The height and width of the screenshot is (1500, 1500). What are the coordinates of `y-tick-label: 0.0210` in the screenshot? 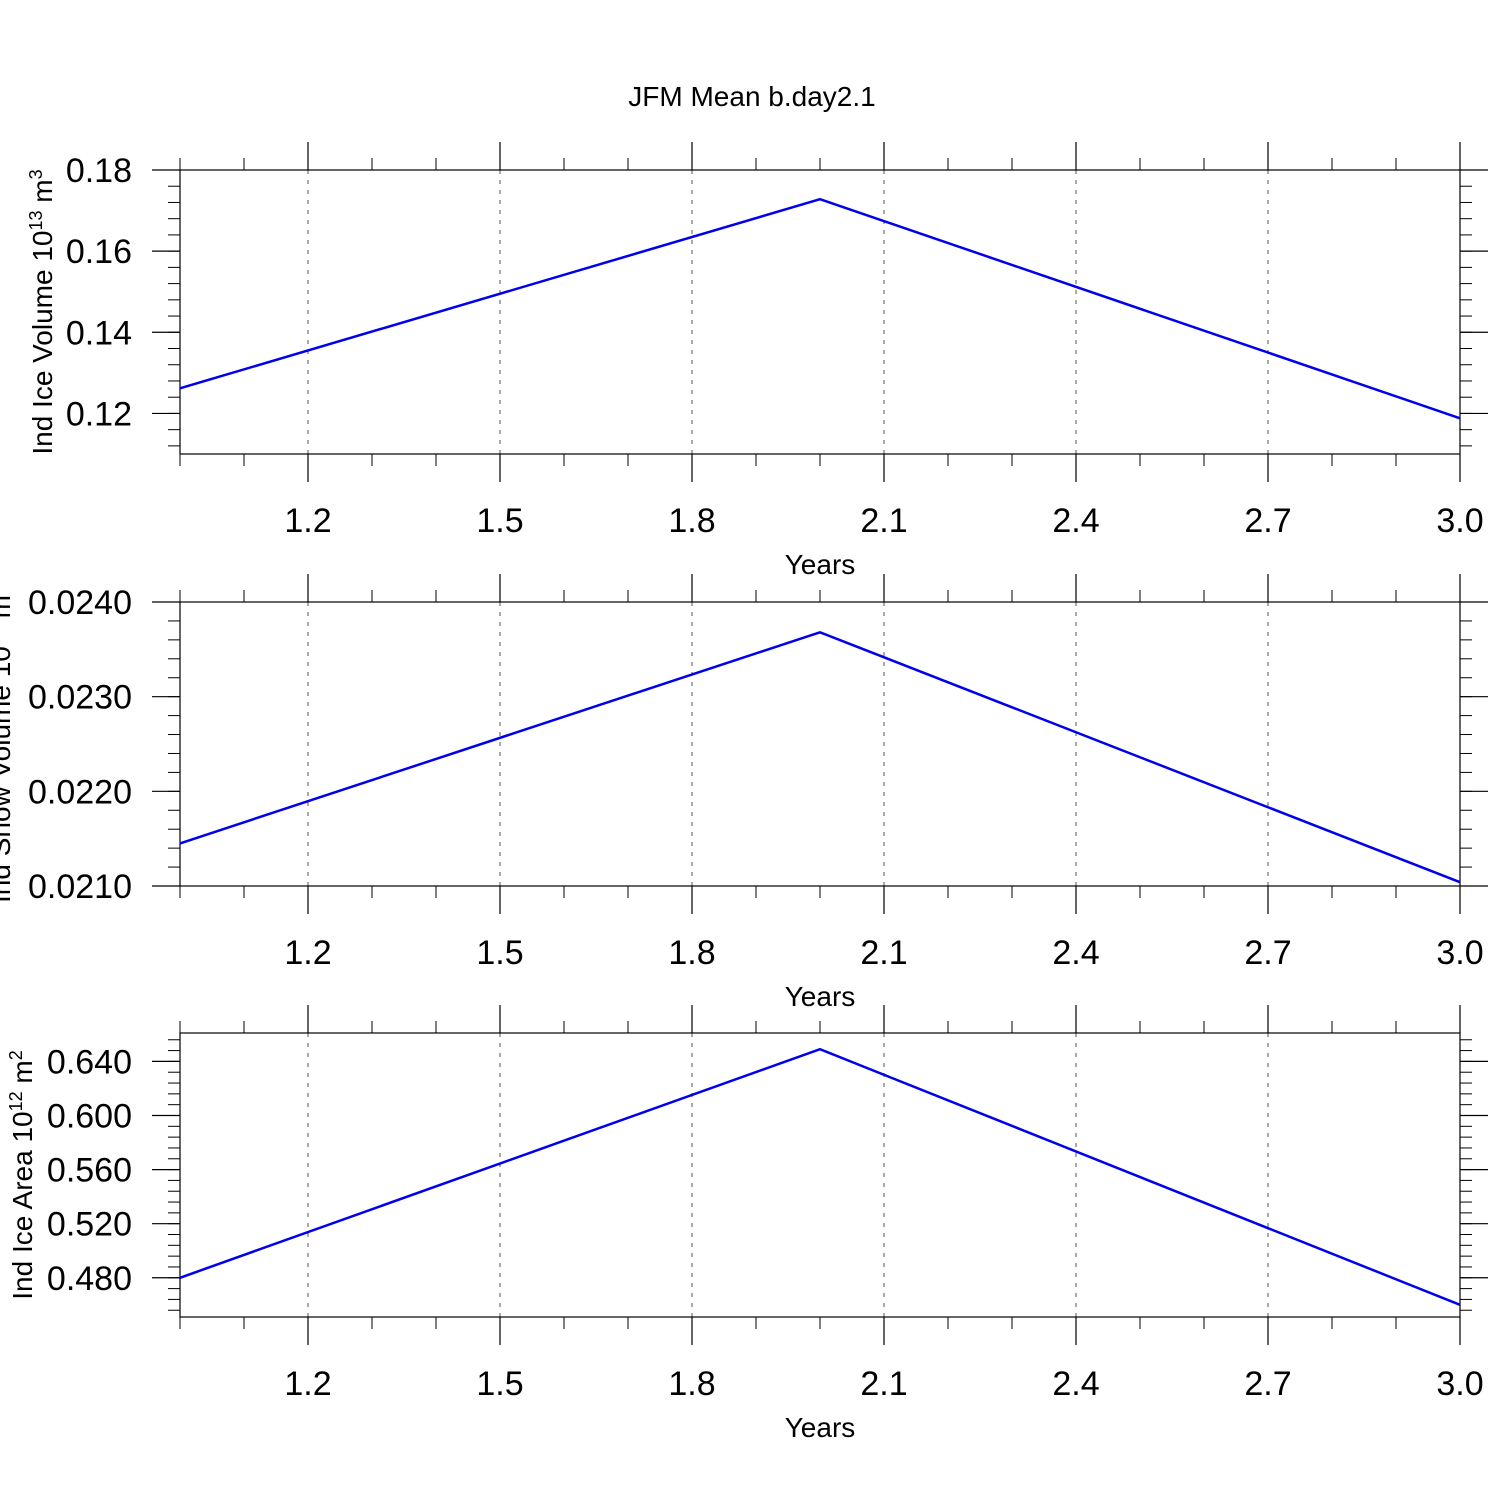 It's located at (80, 887).